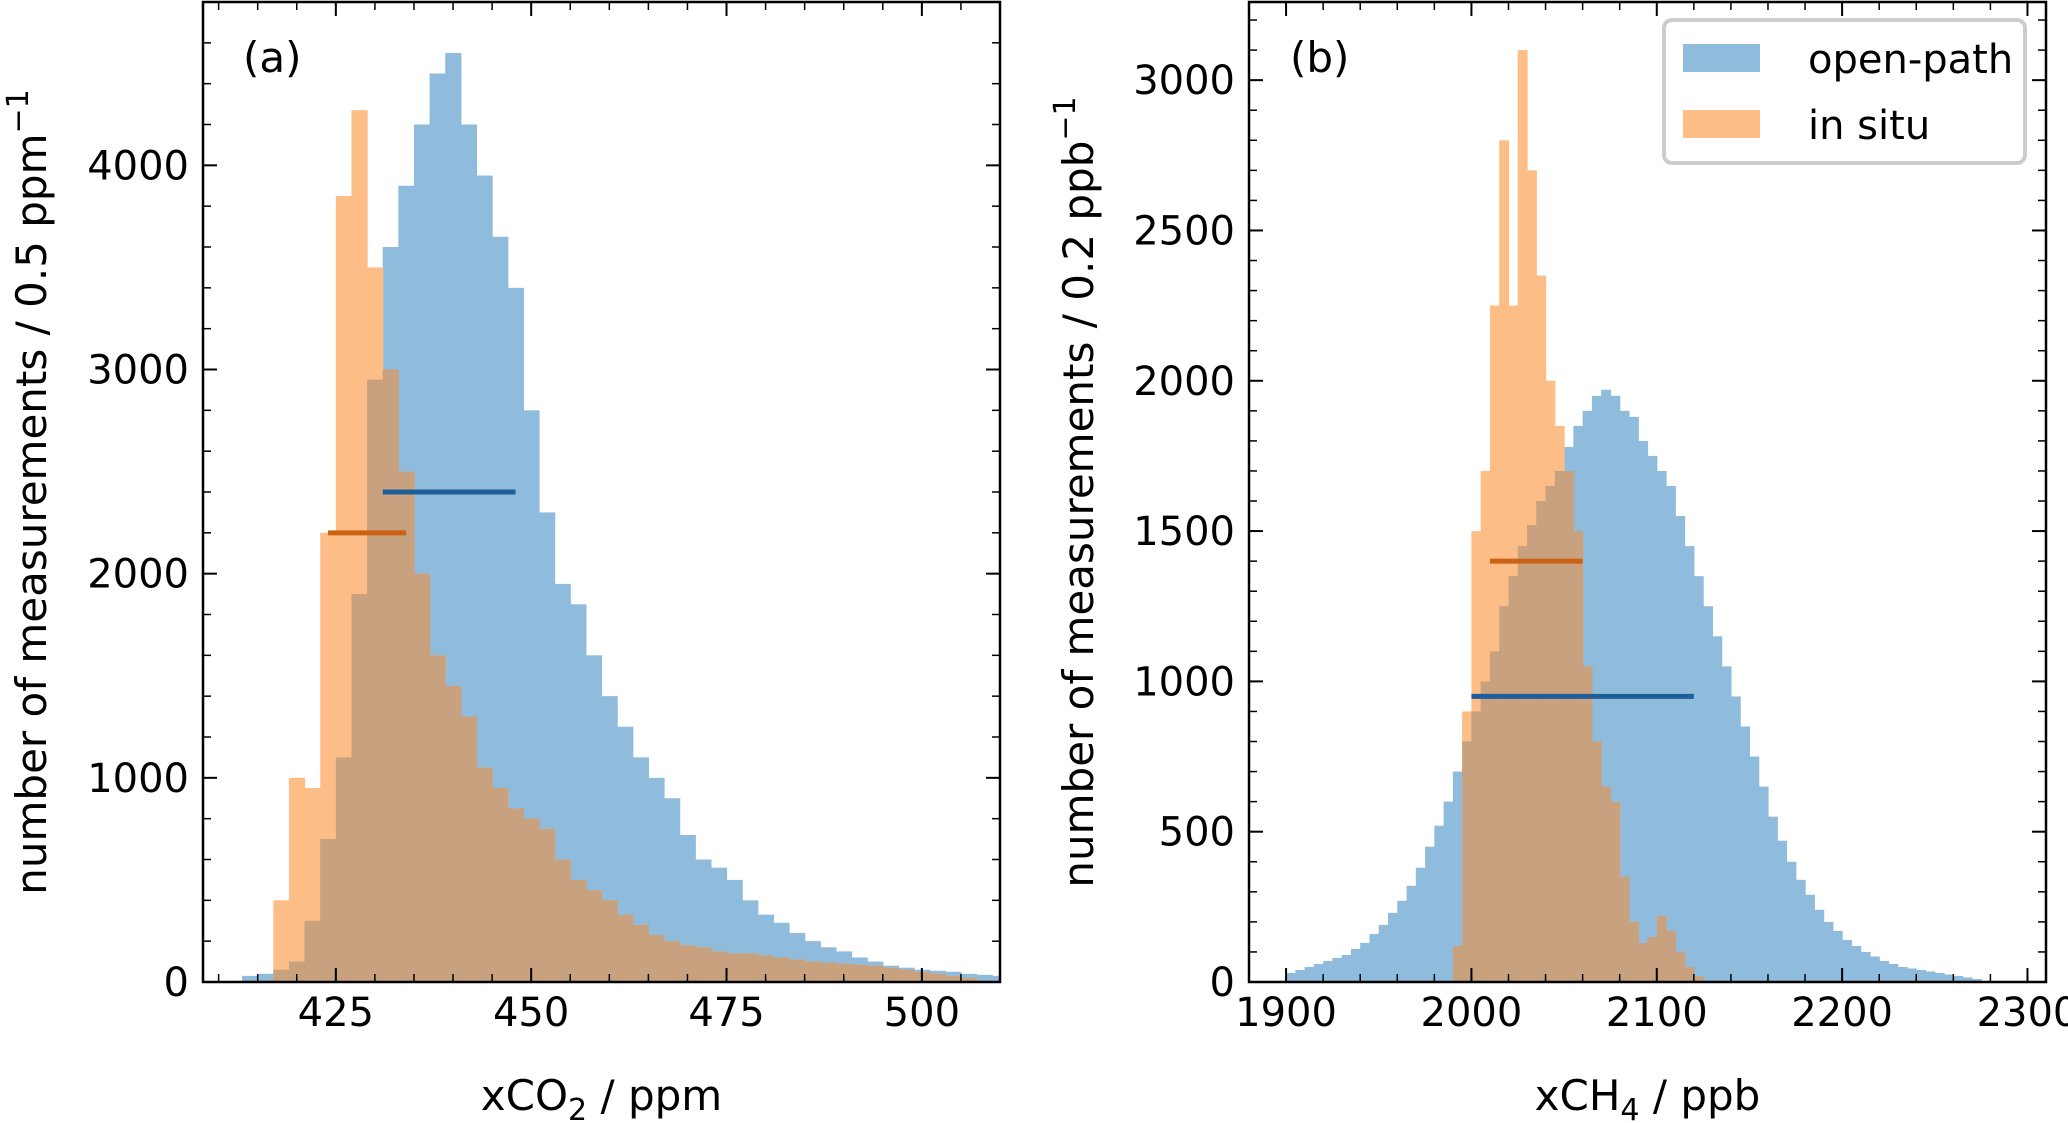 The width and height of the screenshot is (2068, 1123). What do you see at coordinates (1184, 81) in the screenshot?
I see `y-tick-label-b: 3000` at bounding box center [1184, 81].